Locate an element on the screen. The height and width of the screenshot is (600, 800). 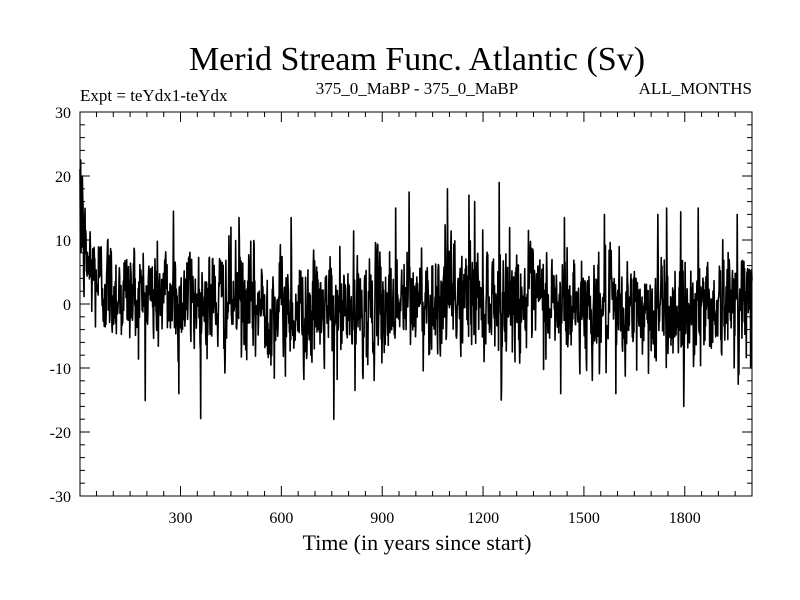
x-tick-label: 300 is located at coordinates (181, 518).